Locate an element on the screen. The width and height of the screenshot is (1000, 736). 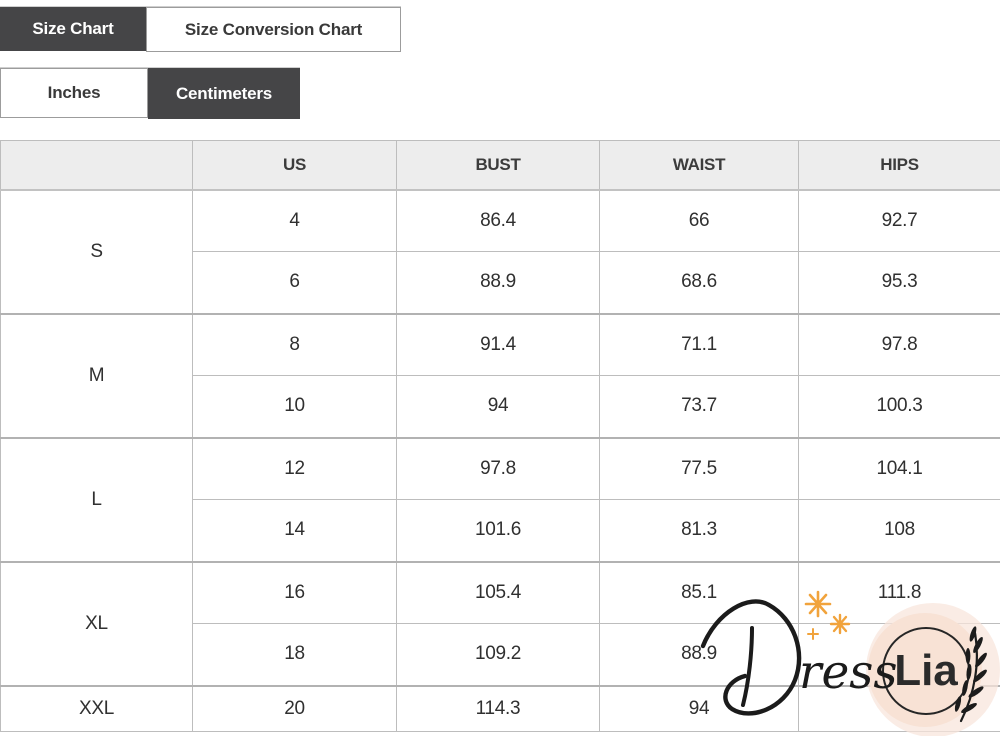
cell-bust: 101.6 is located at coordinates (498, 530).